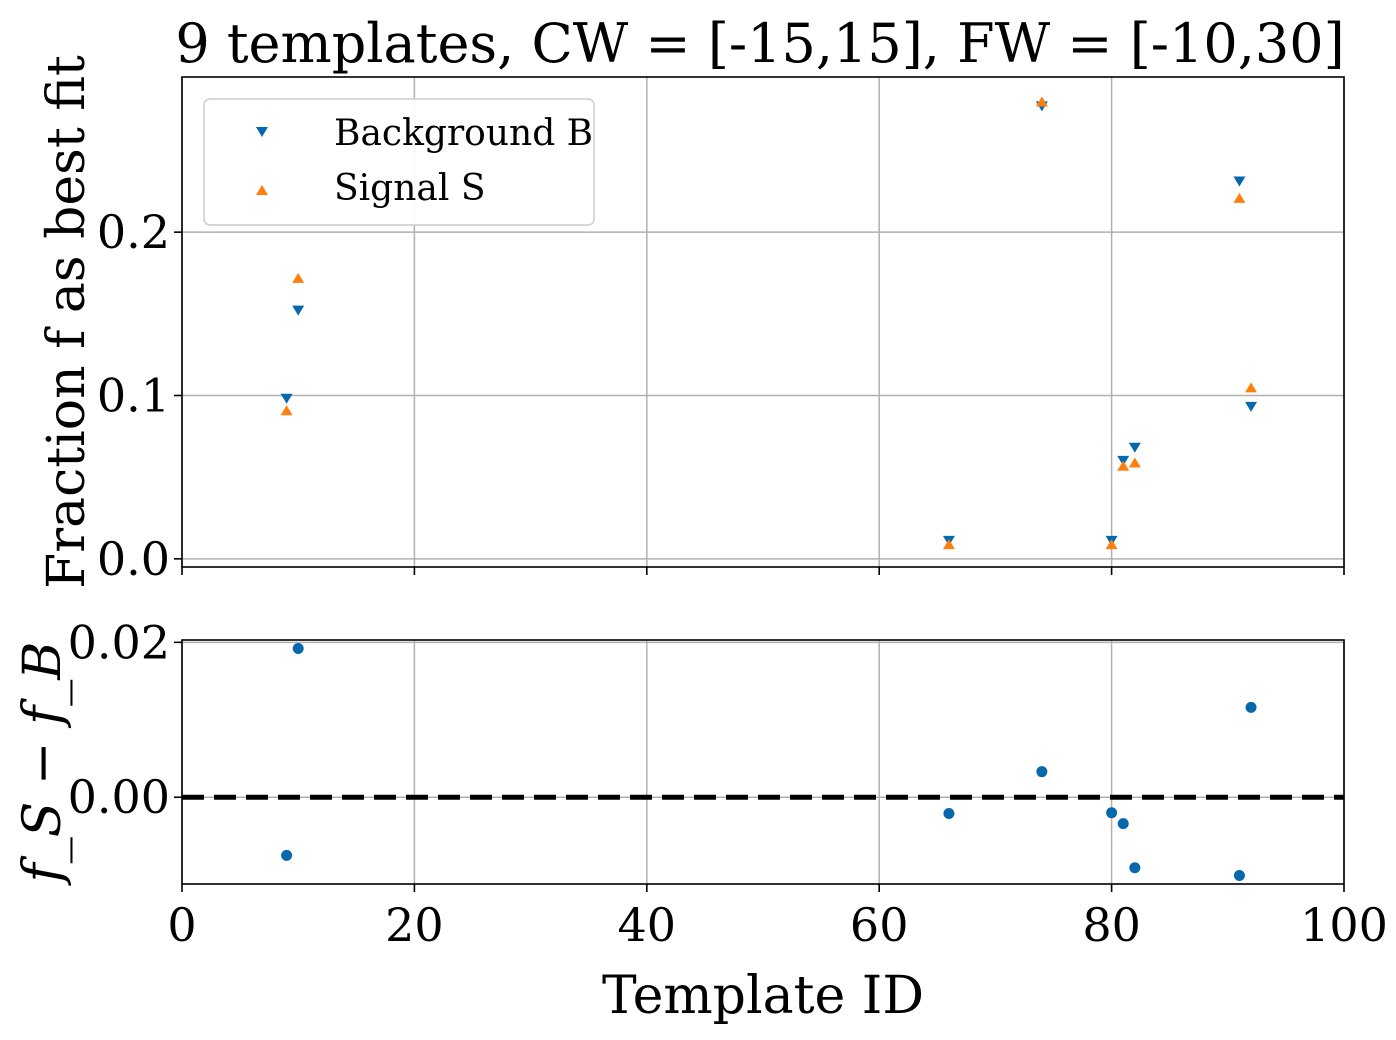  Describe the element at coordinates (763, 571) in the screenshot. I see `top-xticks` at that location.